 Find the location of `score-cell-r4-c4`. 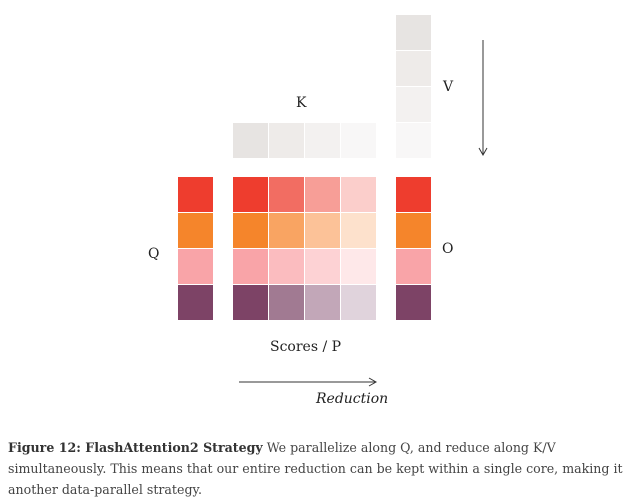

score-cell-r4-c4 is located at coordinates (358, 302).